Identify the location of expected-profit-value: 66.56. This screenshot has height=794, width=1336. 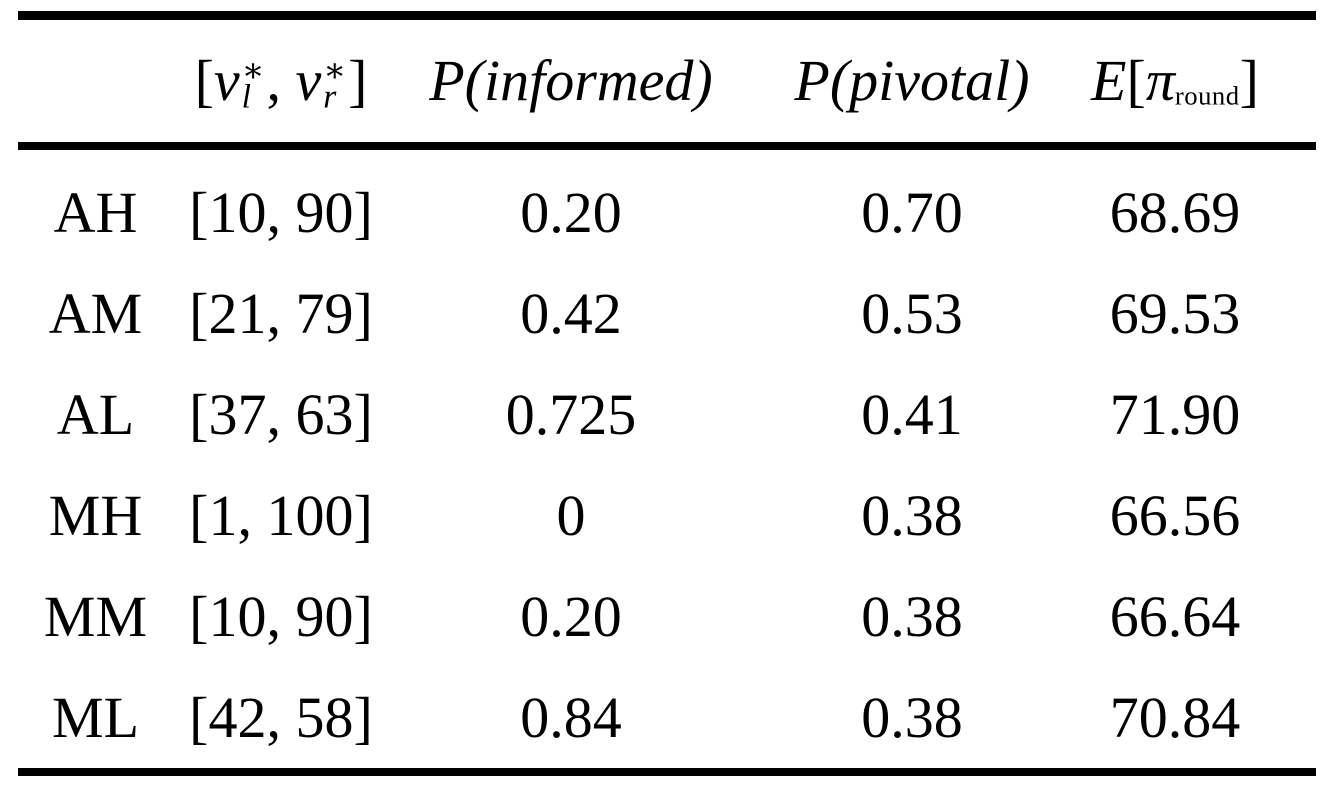
(1175, 515).